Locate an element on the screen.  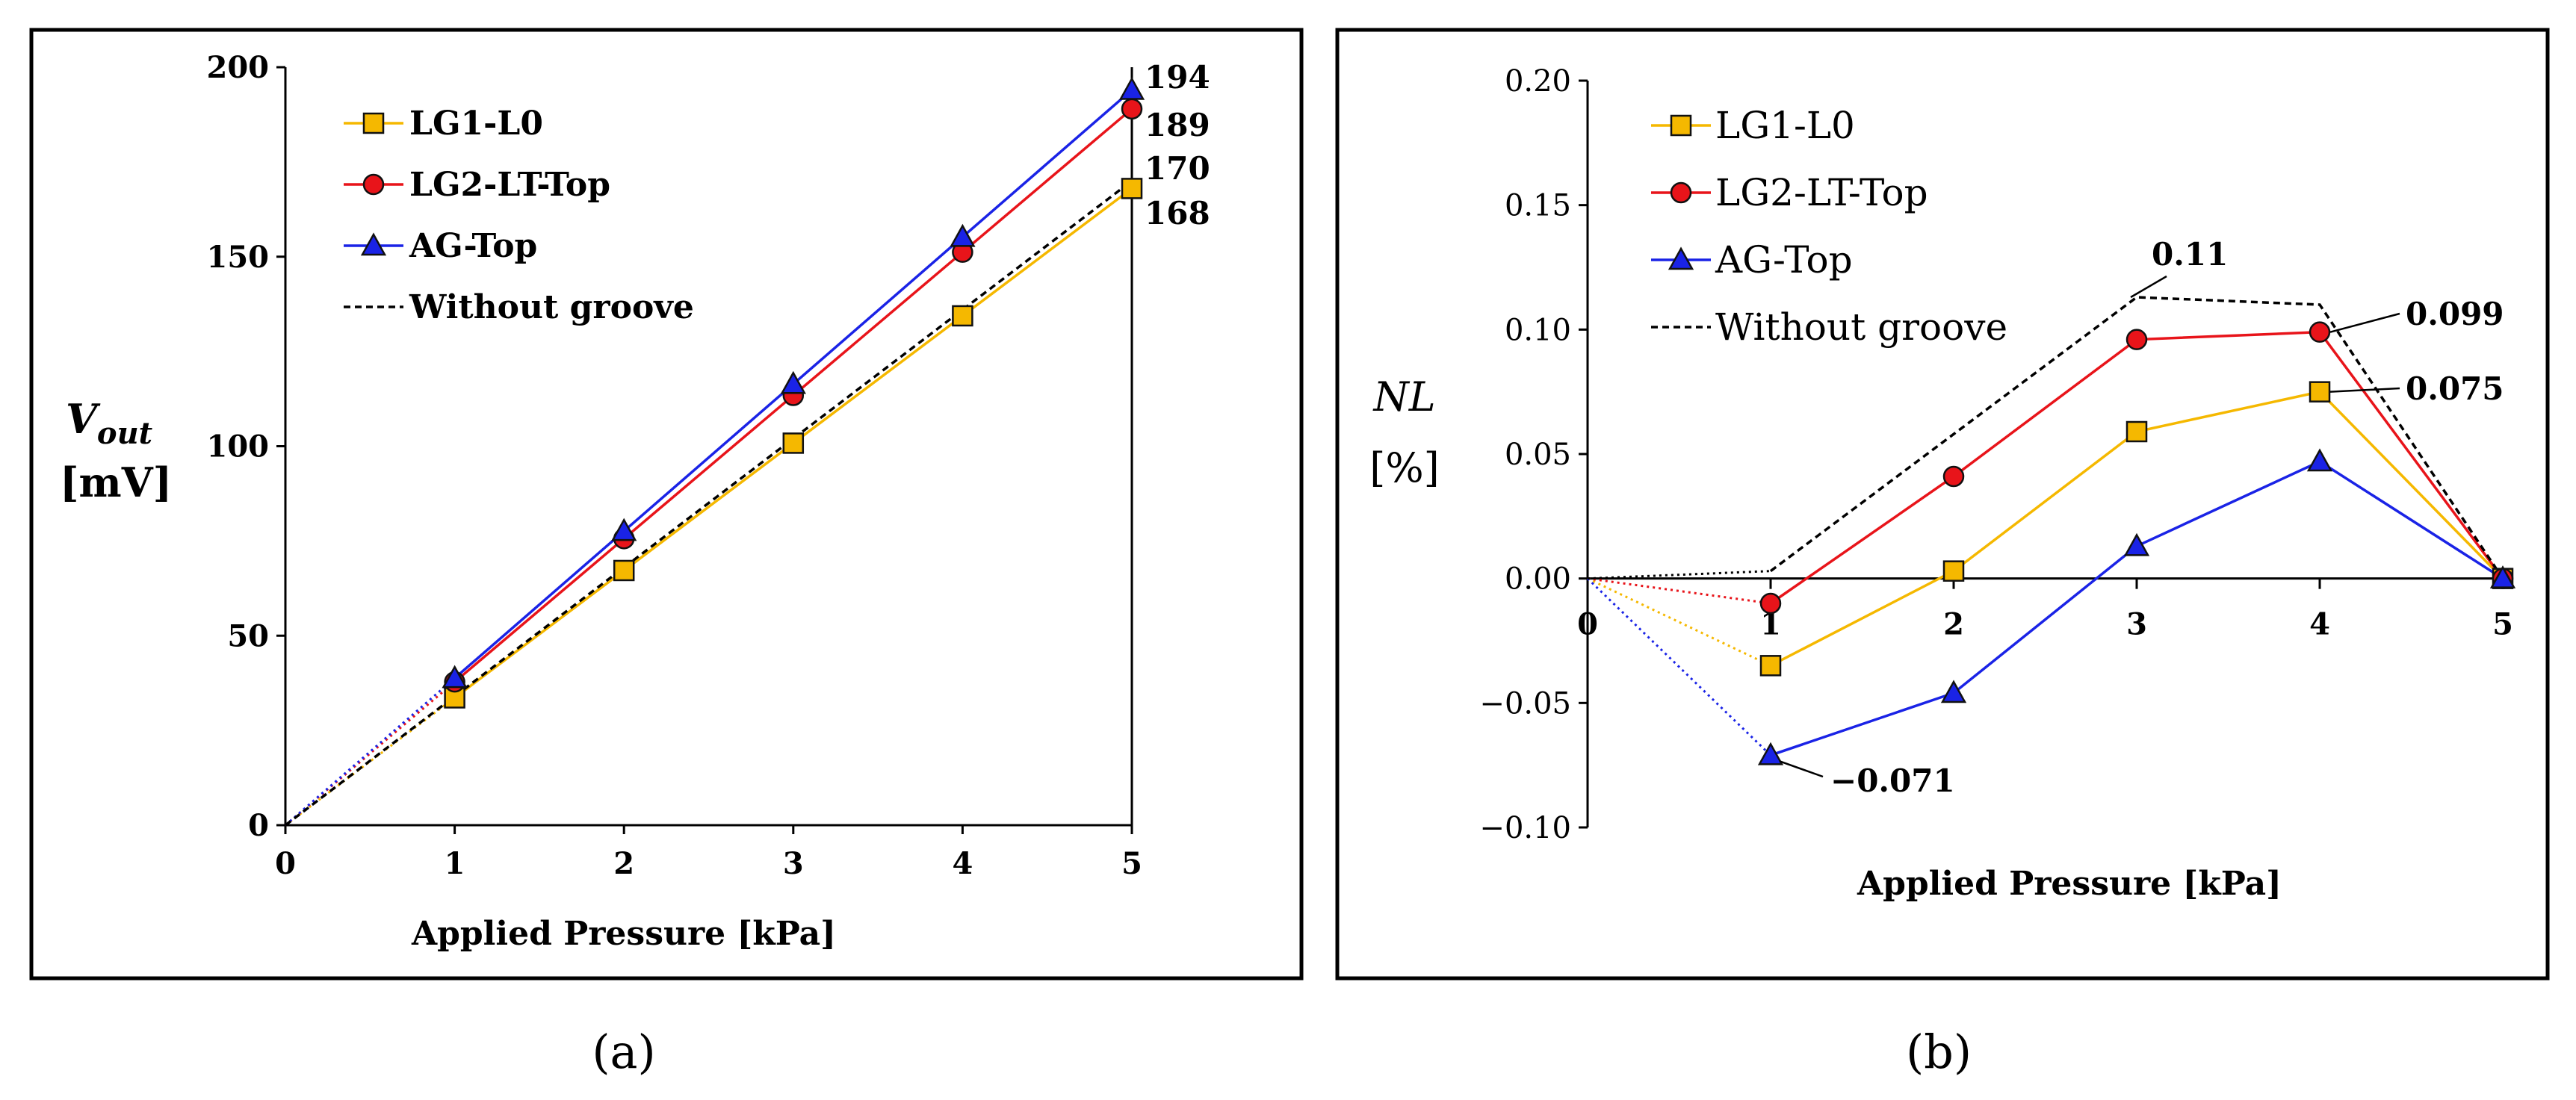
panel-b-legend-label-ag: AG-Top is located at coordinates (1784, 260).